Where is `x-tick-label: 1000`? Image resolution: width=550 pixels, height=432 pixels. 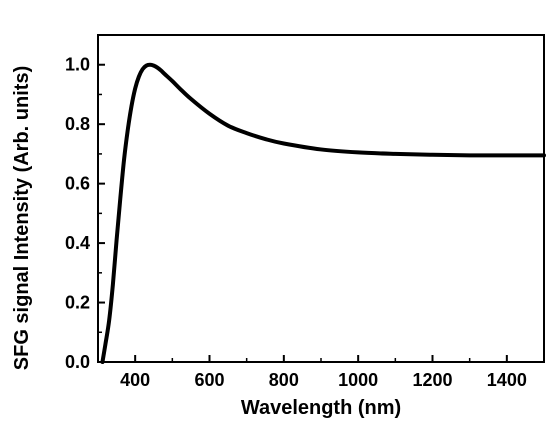
x-tick-label: 1000 is located at coordinates (358, 380).